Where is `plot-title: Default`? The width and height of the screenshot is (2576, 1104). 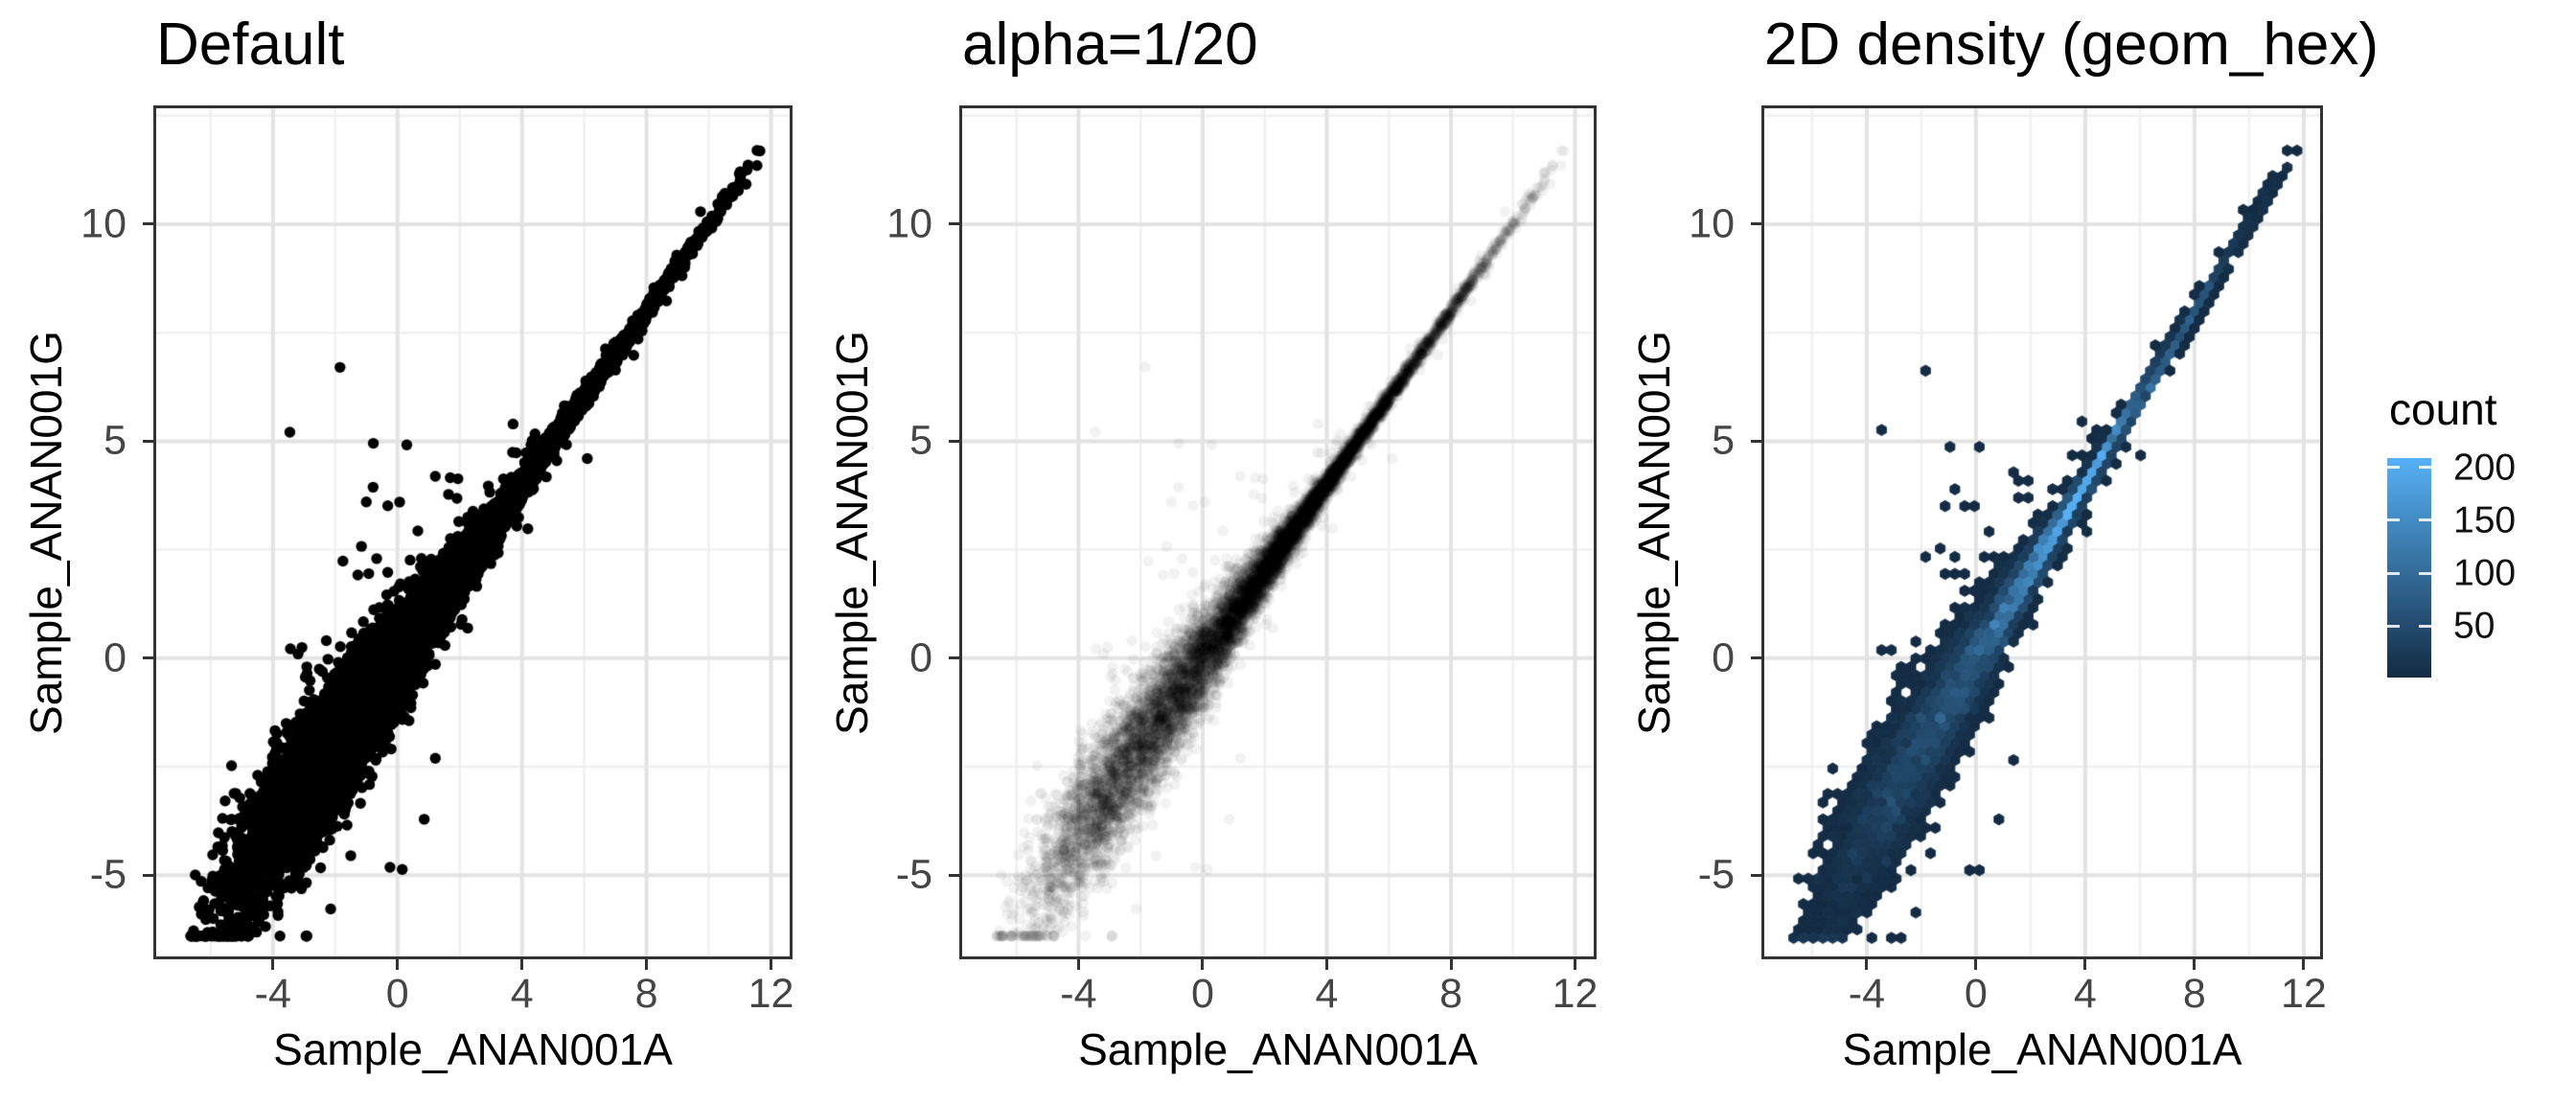 plot-title: Default is located at coordinates (250, 45).